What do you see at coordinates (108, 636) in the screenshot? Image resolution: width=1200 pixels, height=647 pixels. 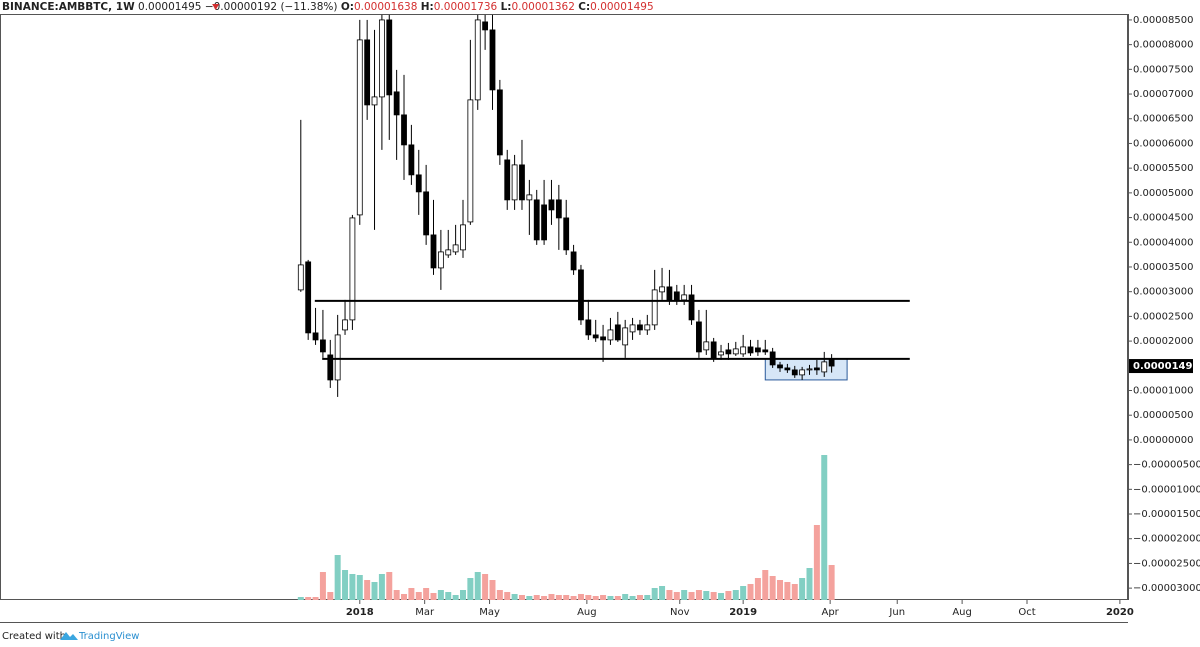 I see `footer-brand: TradingView` at bounding box center [108, 636].